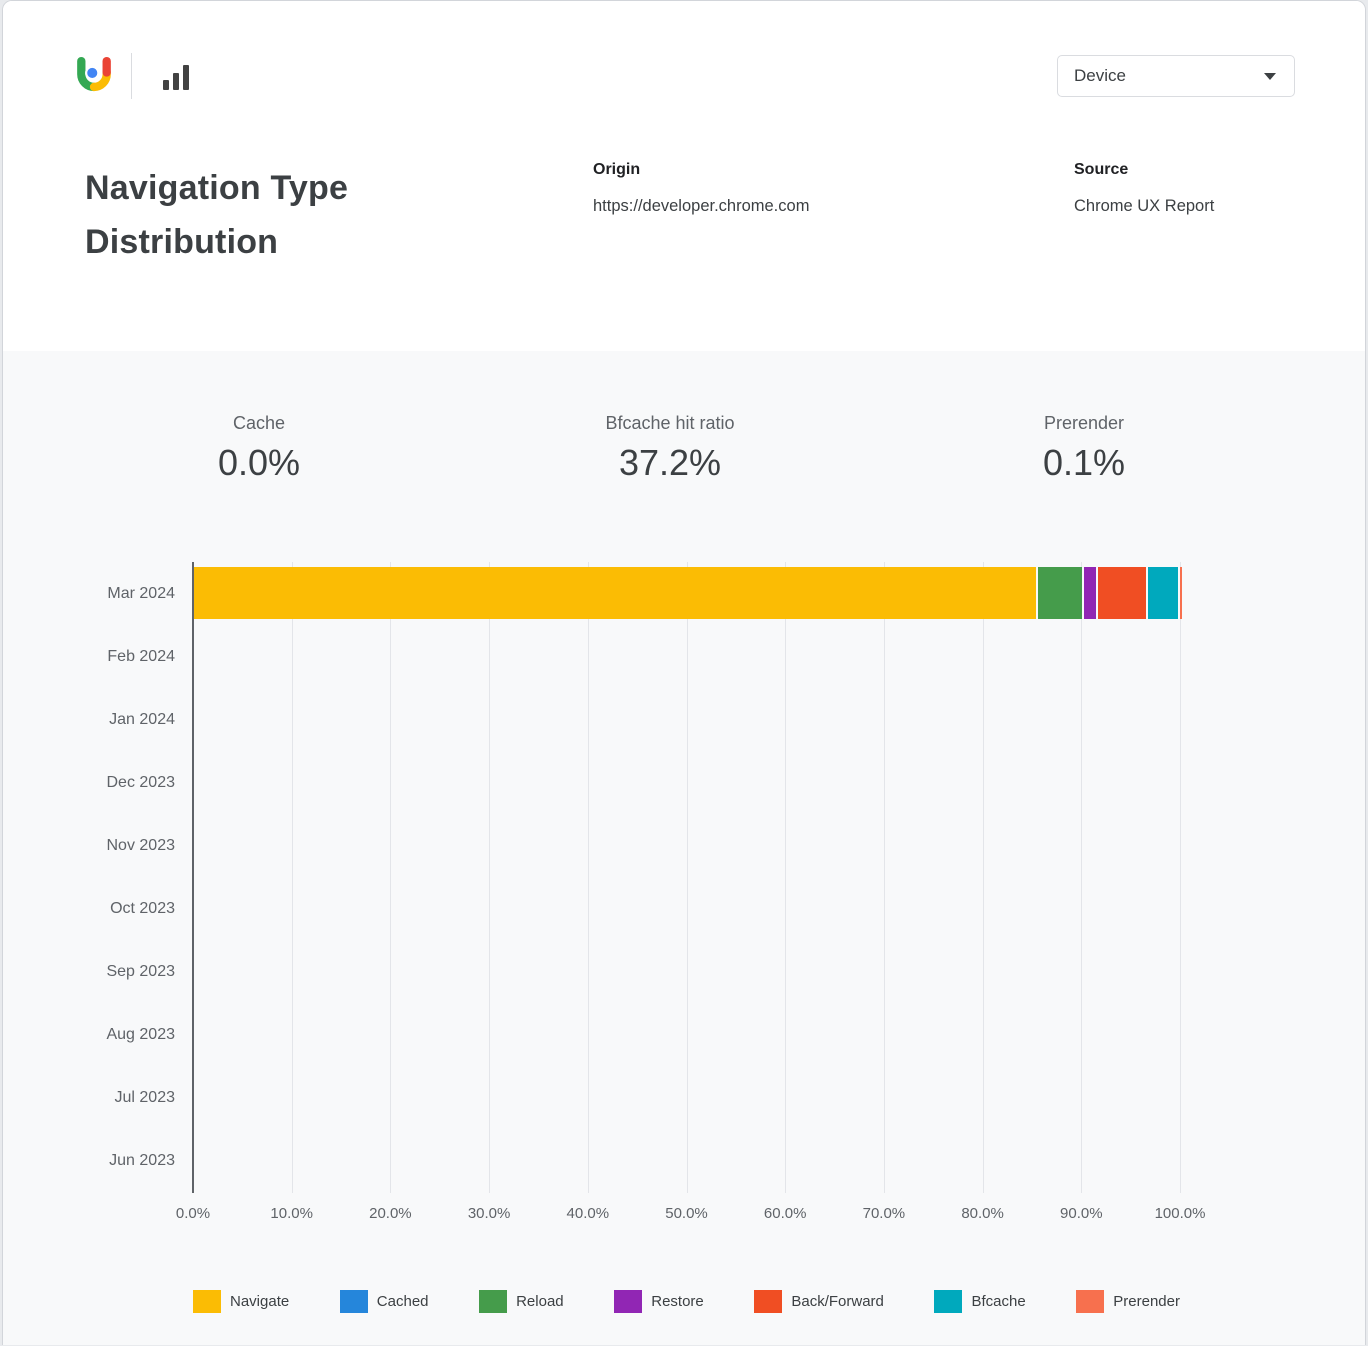 The width and height of the screenshot is (1368, 1346). Describe the element at coordinates (291, 1213) in the screenshot. I see `x-tick-label: 10.0%` at that location.